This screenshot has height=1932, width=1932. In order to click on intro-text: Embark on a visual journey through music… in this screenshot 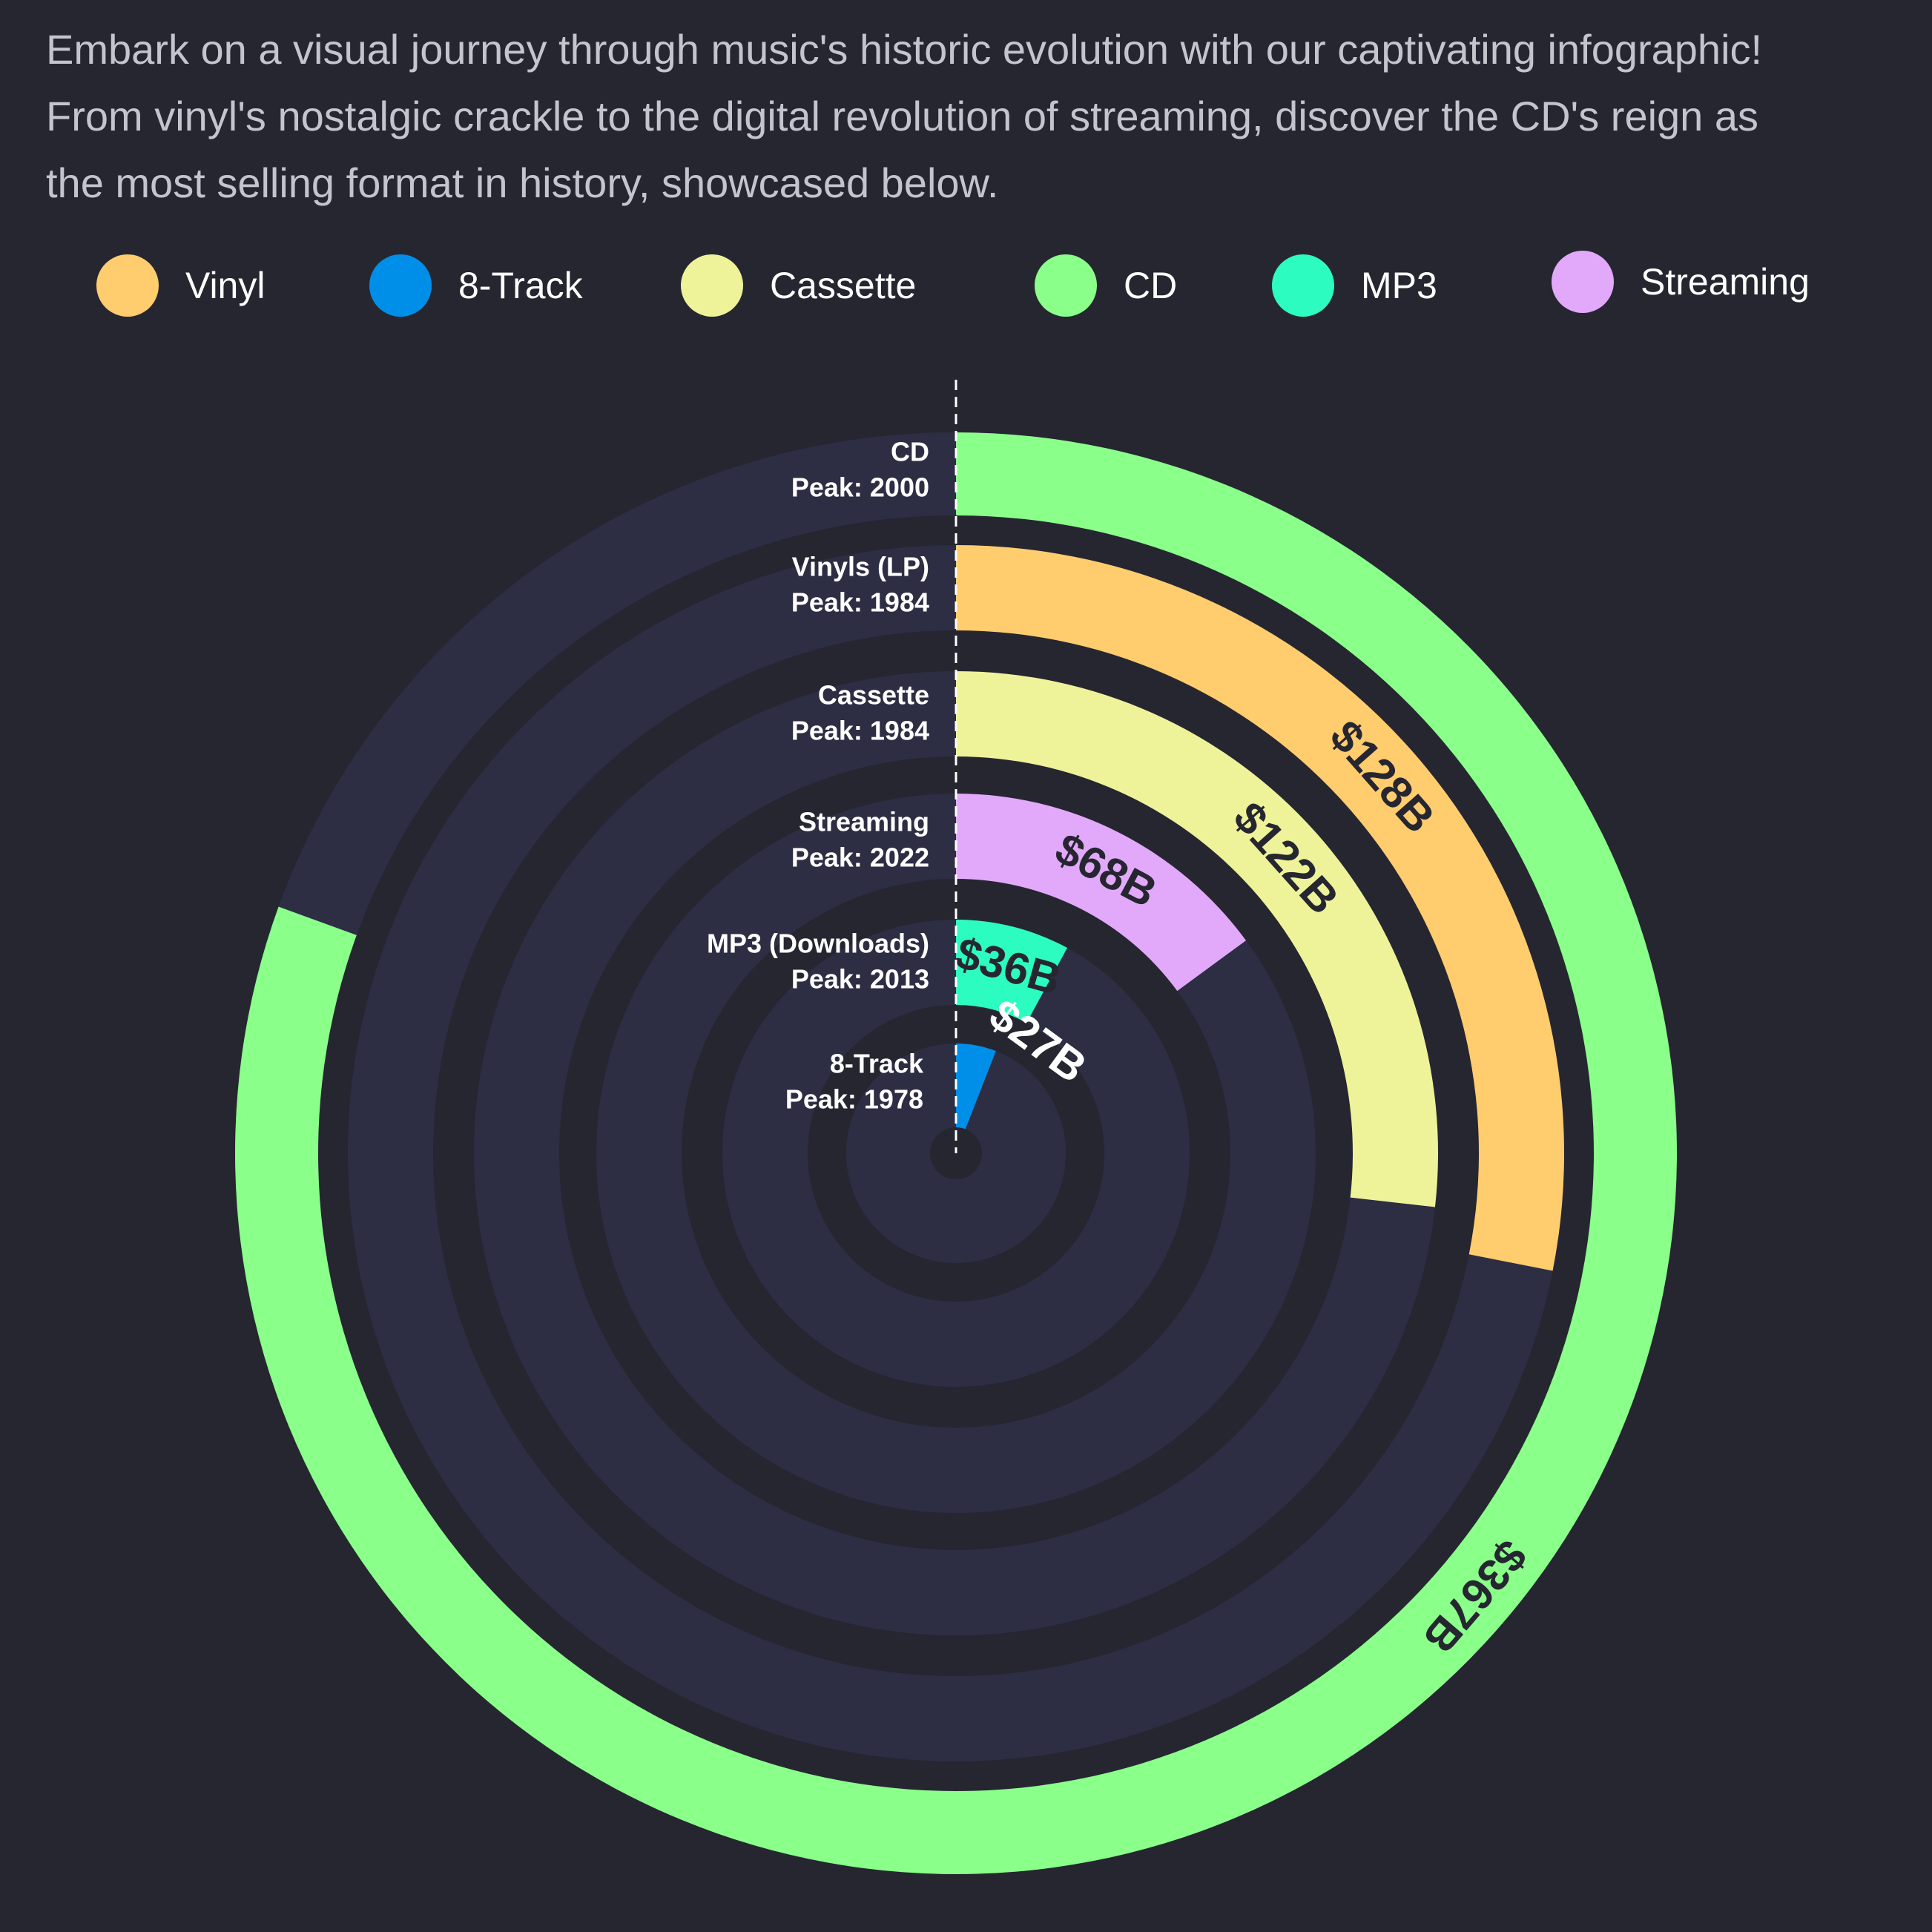, I will do `click(973, 116)`.